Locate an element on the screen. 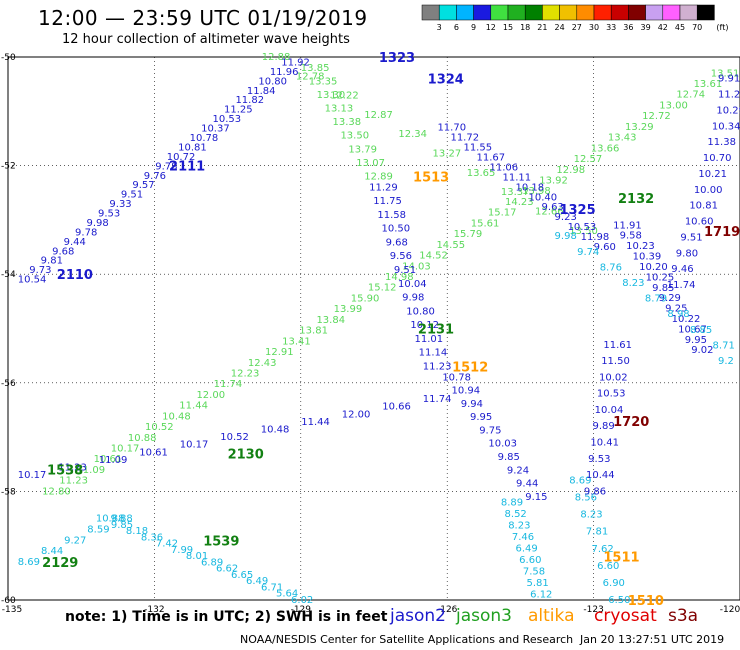 The width and height of the screenshot is (740, 650). wave-height-value: 11.98 is located at coordinates (595, 237).